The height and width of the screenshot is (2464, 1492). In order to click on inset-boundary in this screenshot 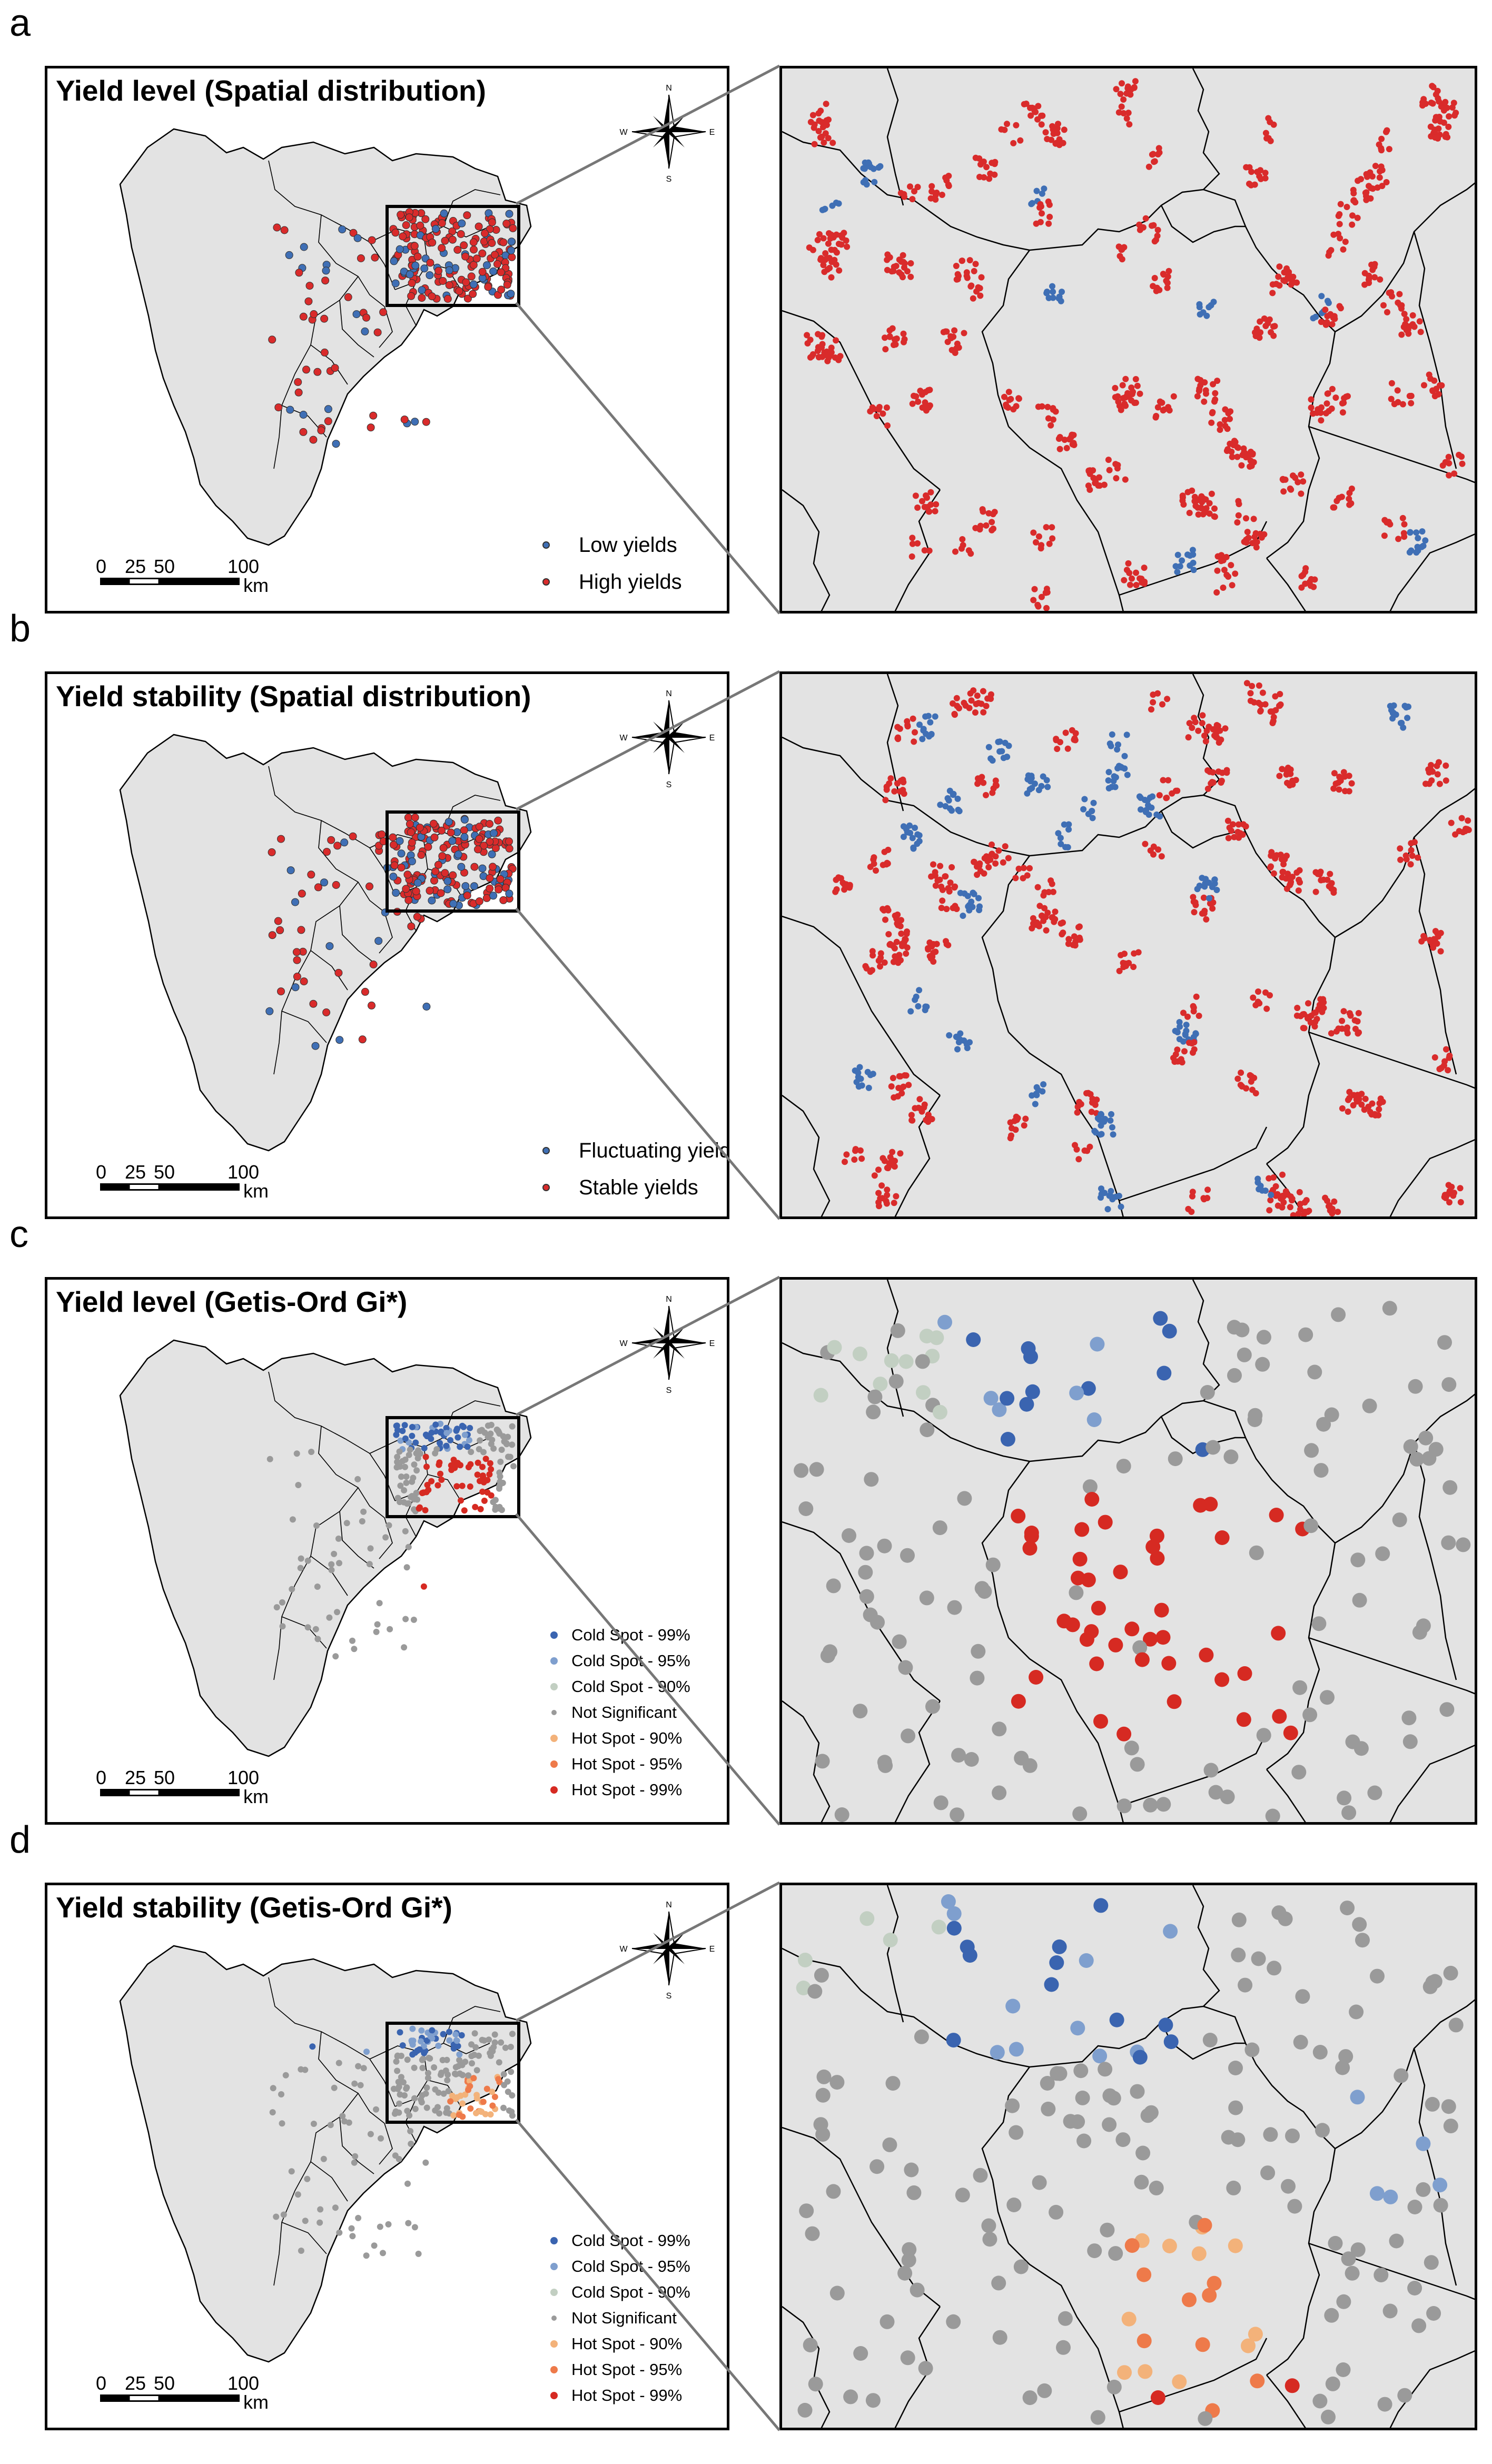, I will do `click(806, 2367)`.